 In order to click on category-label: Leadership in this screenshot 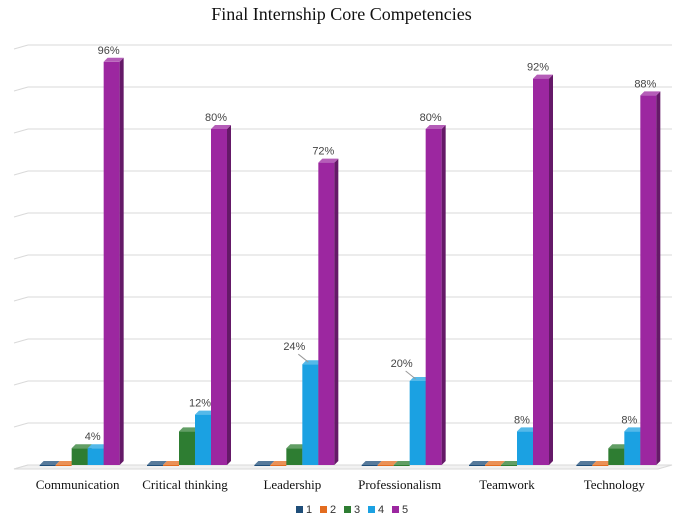, I will do `click(292, 484)`.